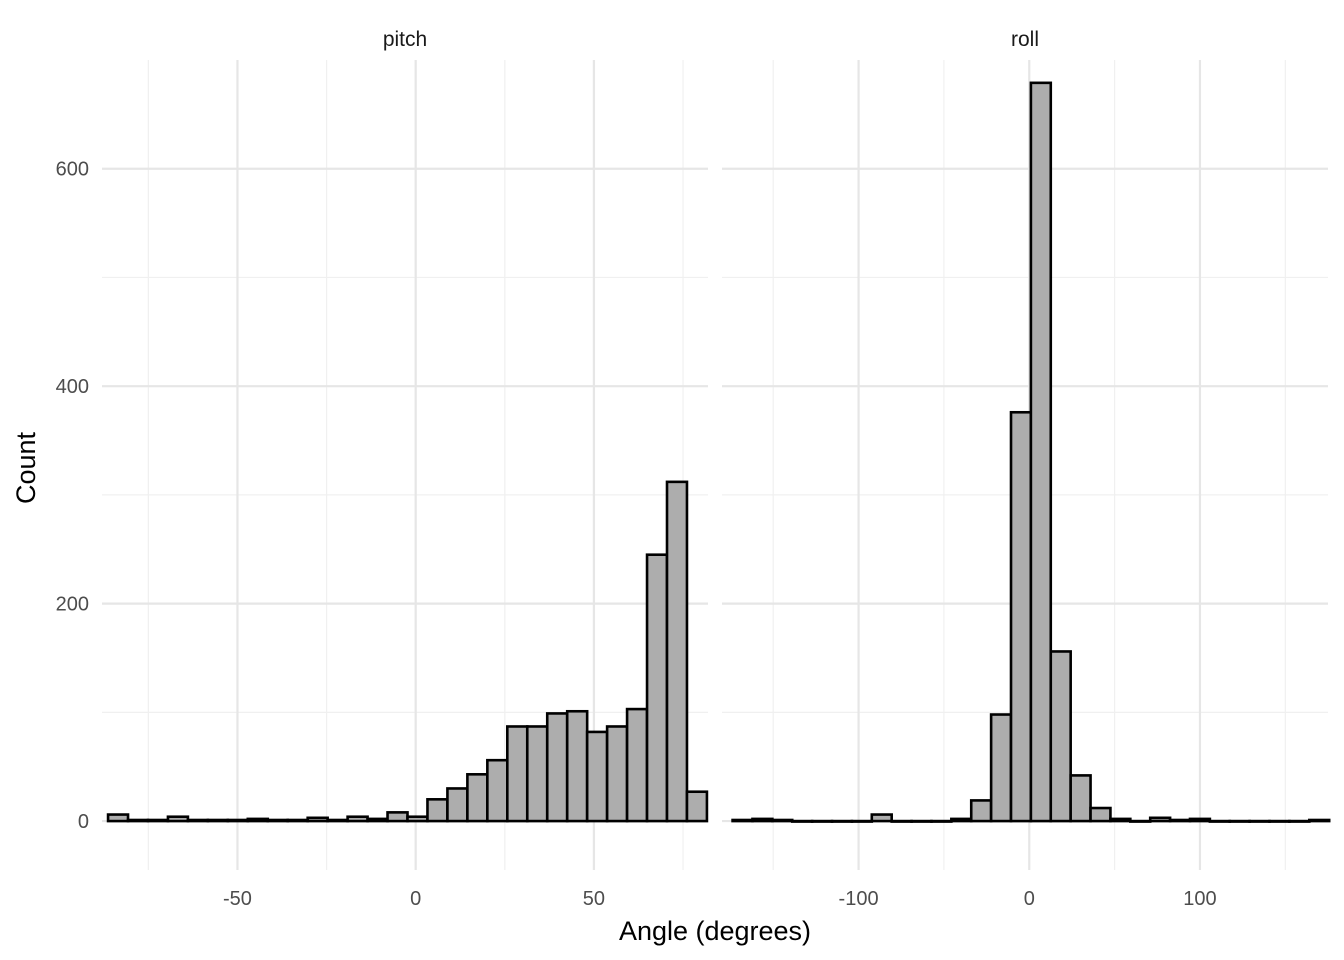 The image size is (1344, 960). Describe the element at coordinates (72, 387) in the screenshot. I see `y-tick-label: 400` at that location.